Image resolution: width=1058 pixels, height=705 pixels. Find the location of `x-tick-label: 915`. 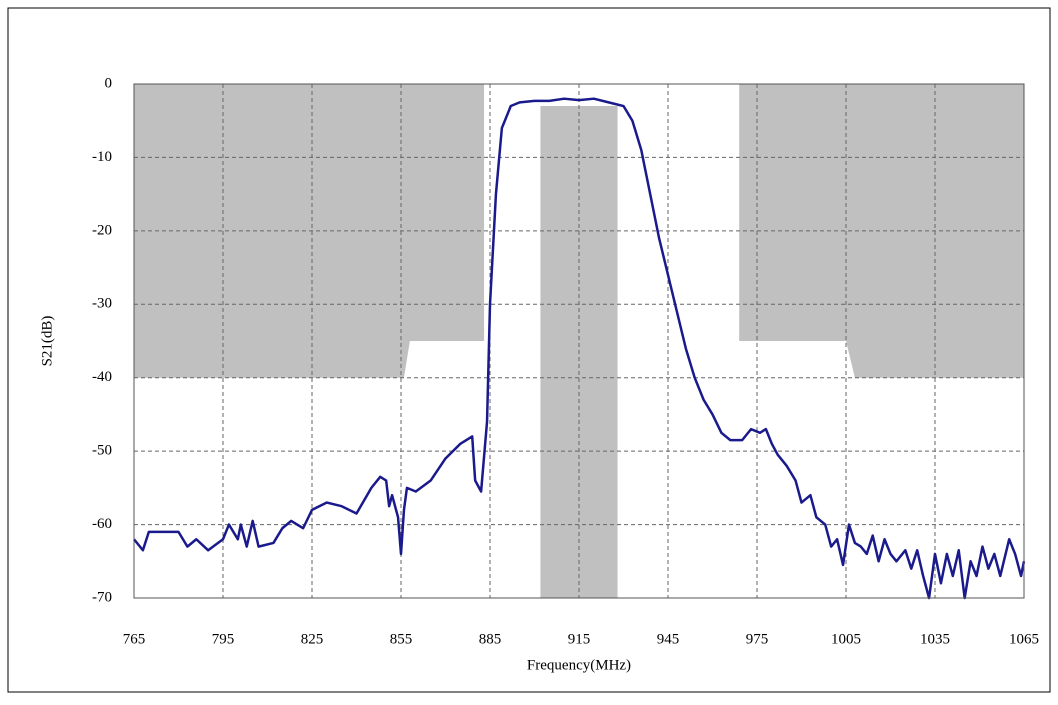

x-tick-label: 915 is located at coordinates (579, 639).